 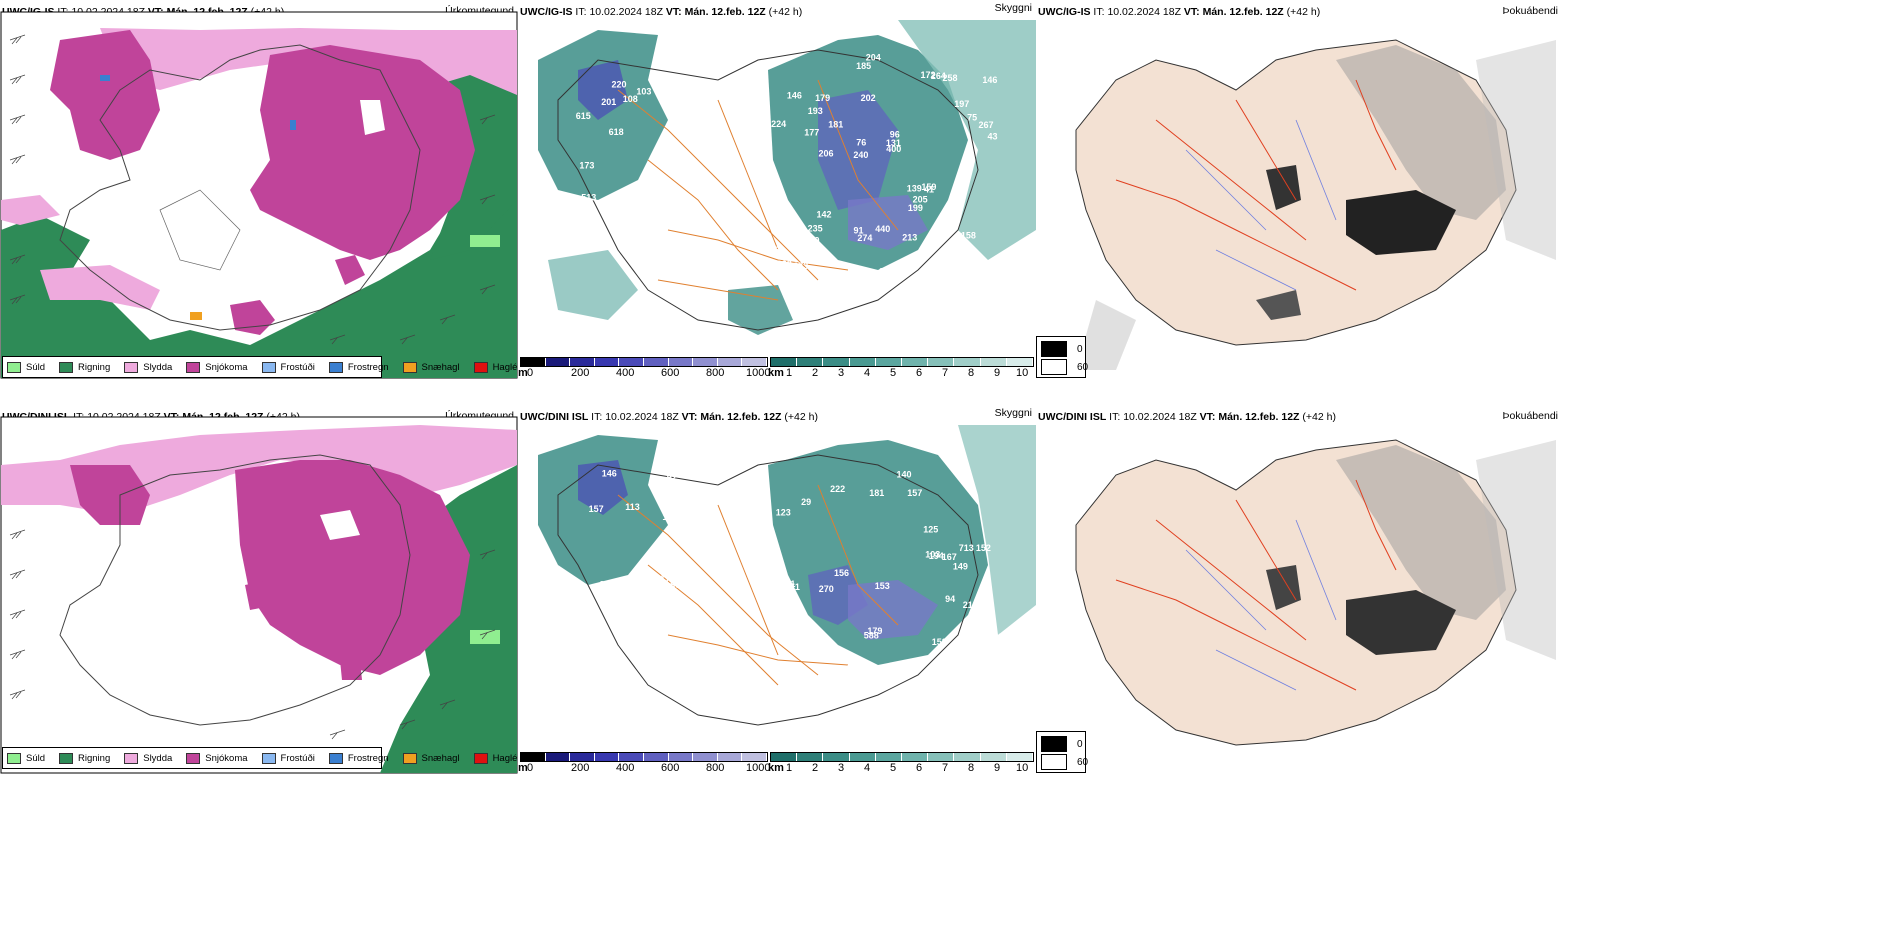 What do you see at coordinates (882, 229) in the screenshot?
I see `elevation-label: 440` at bounding box center [882, 229].